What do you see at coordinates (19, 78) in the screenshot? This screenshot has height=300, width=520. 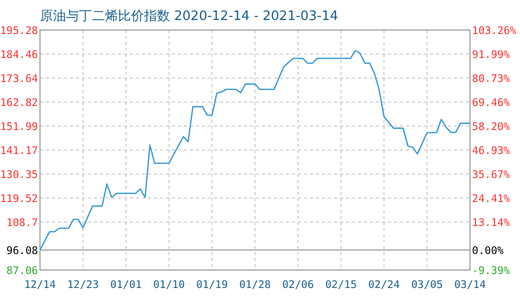 I see `y-tick-label: 173.64` at bounding box center [19, 78].